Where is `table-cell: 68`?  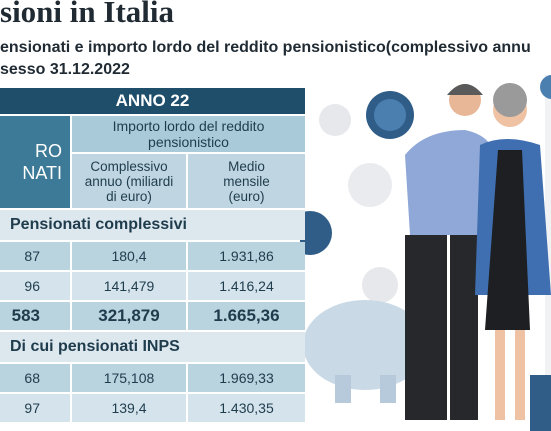 table-cell: 68 is located at coordinates (35, 378).